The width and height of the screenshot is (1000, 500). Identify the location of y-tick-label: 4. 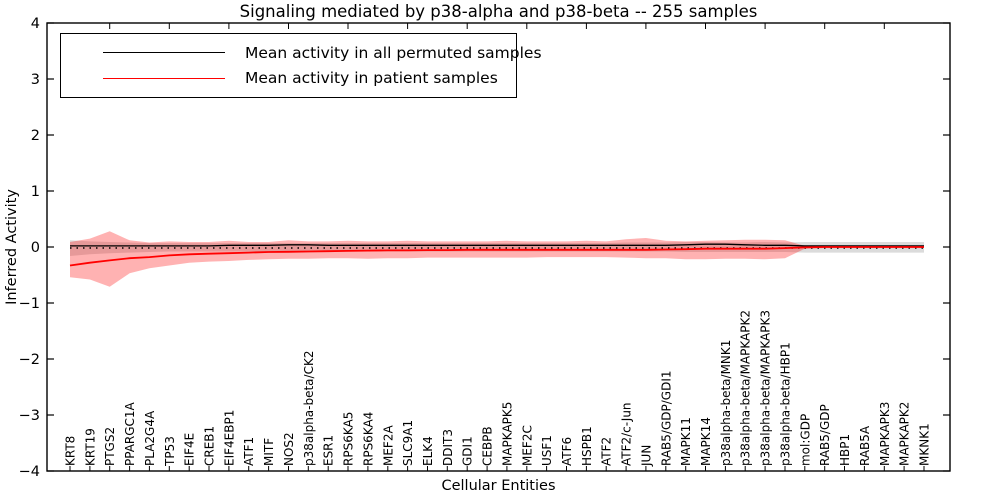
(35, 24).